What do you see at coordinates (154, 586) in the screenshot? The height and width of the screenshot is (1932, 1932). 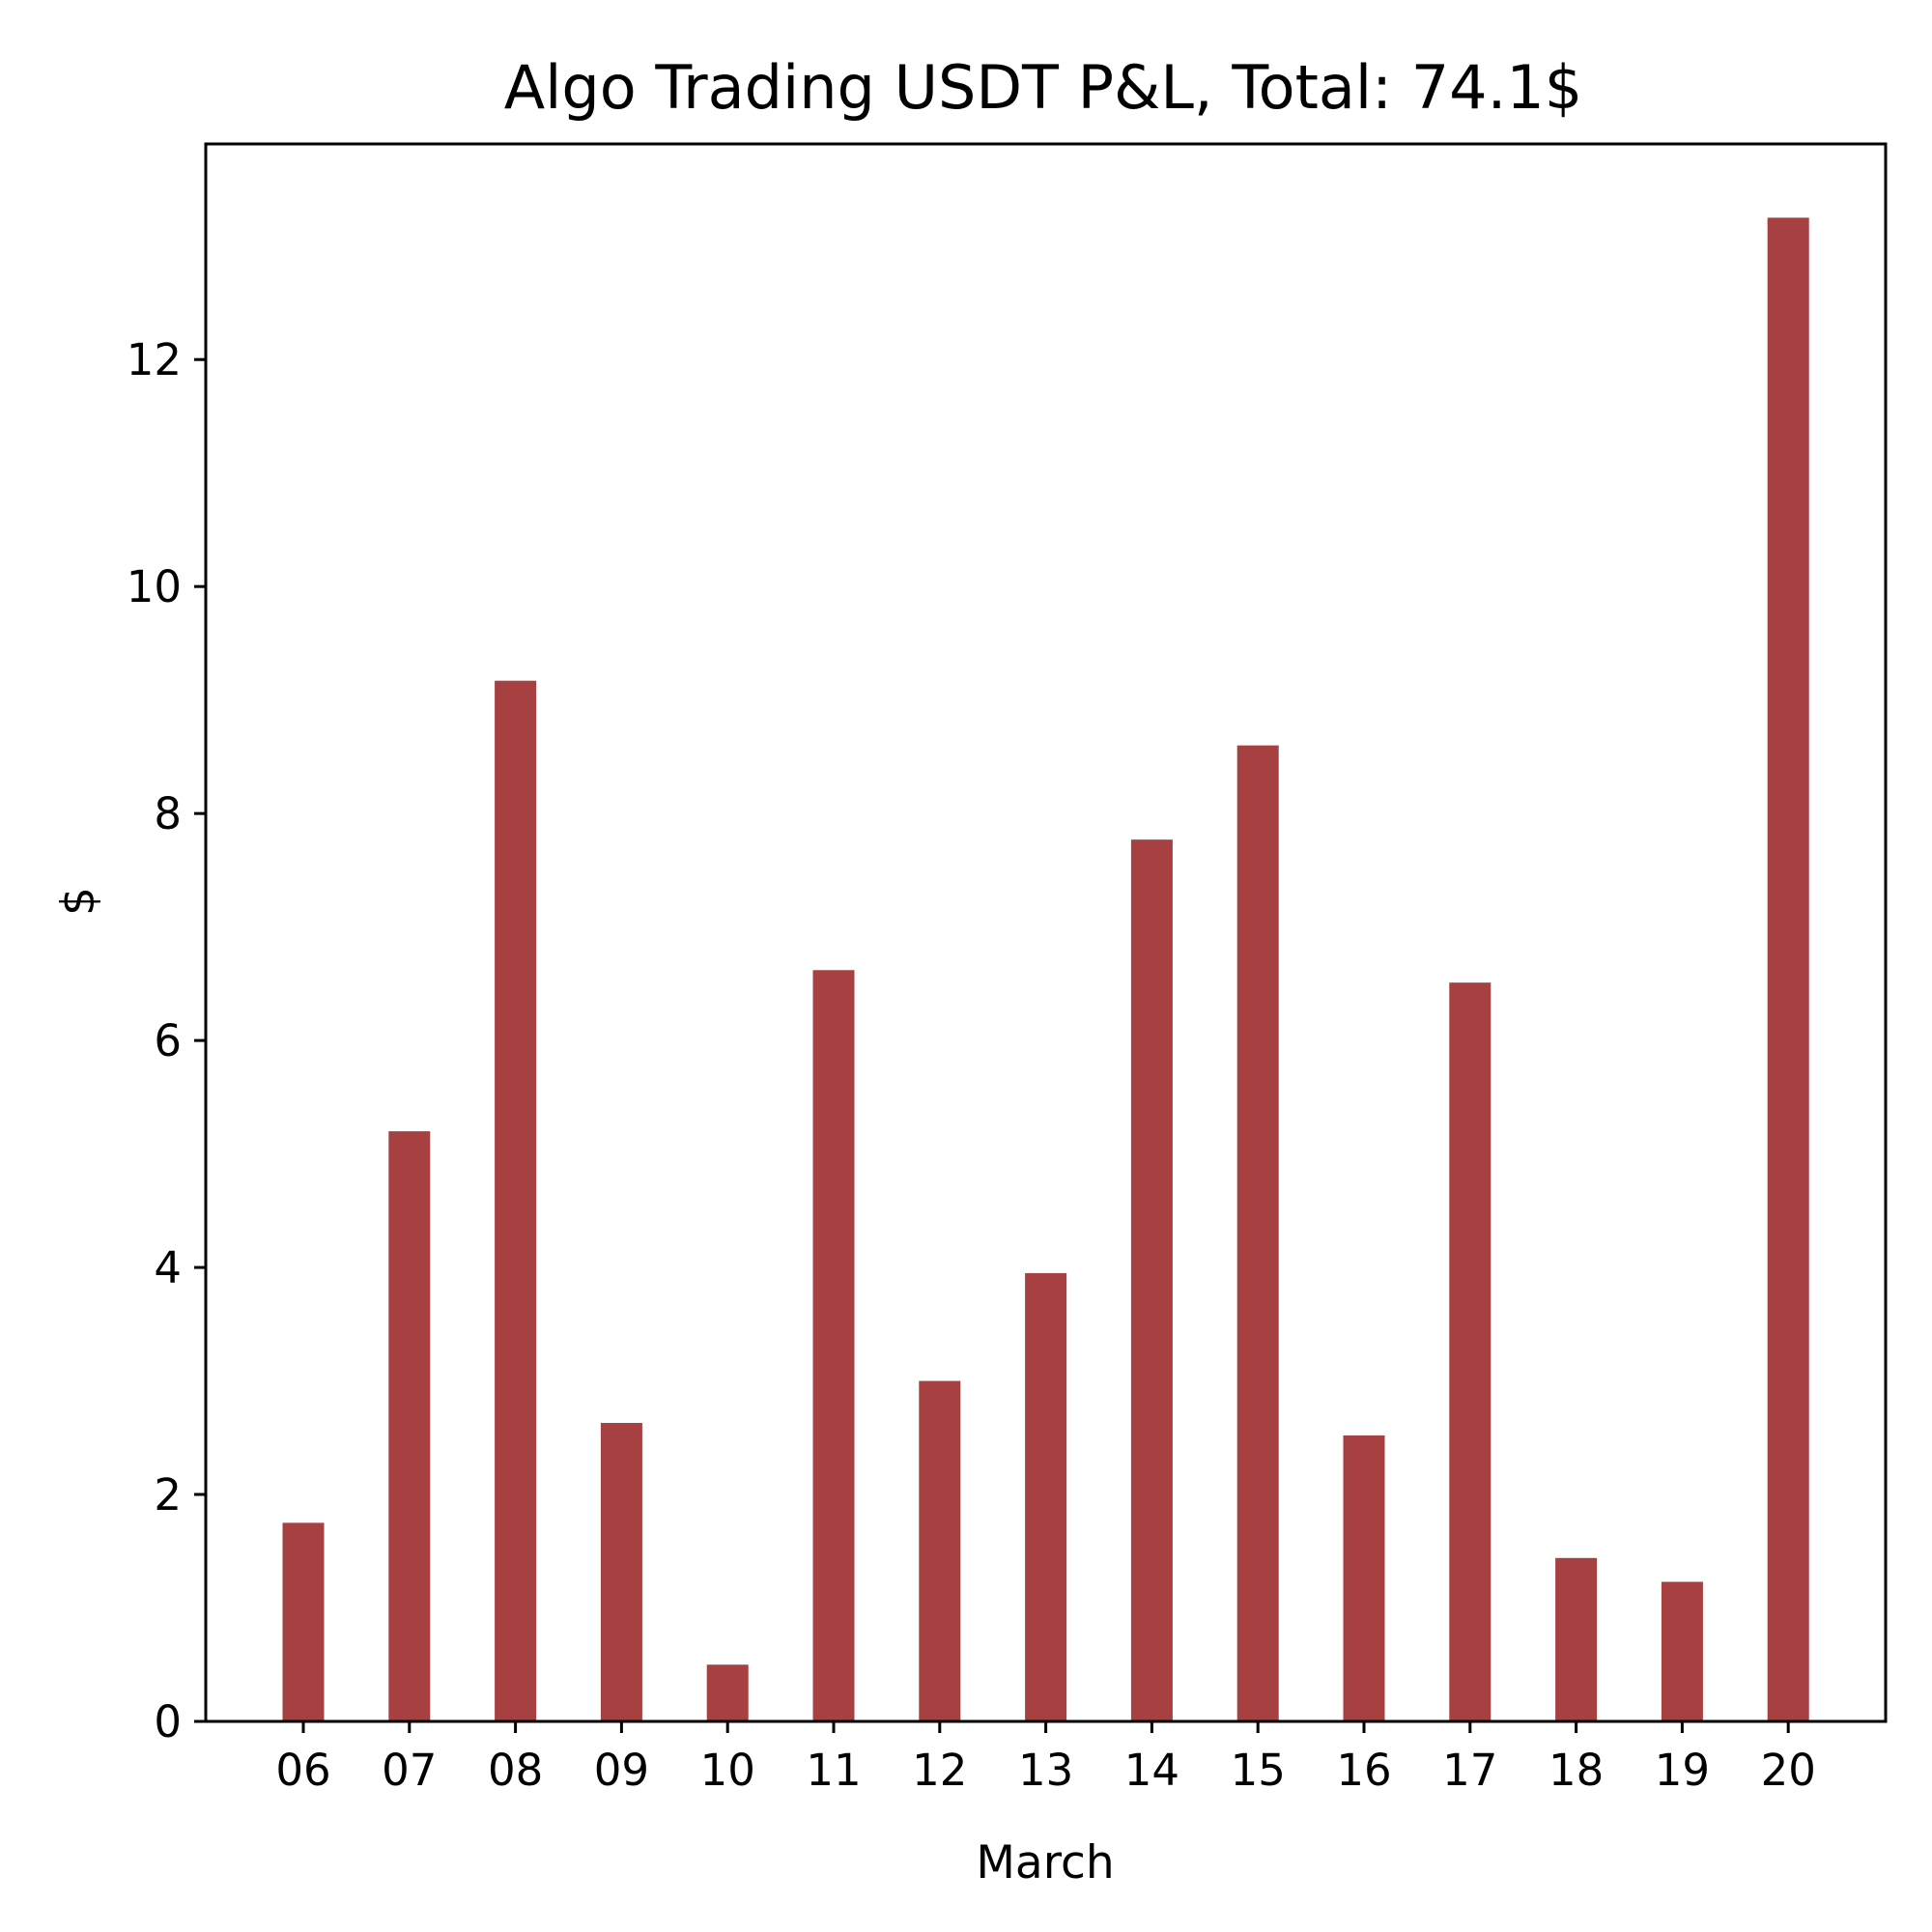 I see `y-tick-label: 10` at bounding box center [154, 586].